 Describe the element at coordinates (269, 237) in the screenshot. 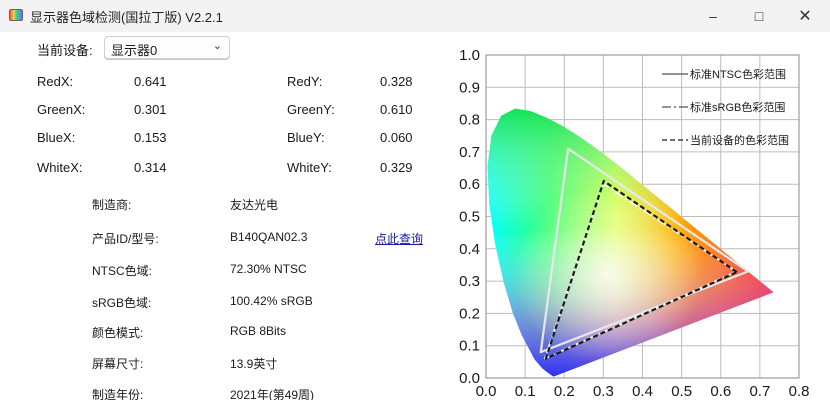

I see `product-id-value: B140QAN02.3` at that location.